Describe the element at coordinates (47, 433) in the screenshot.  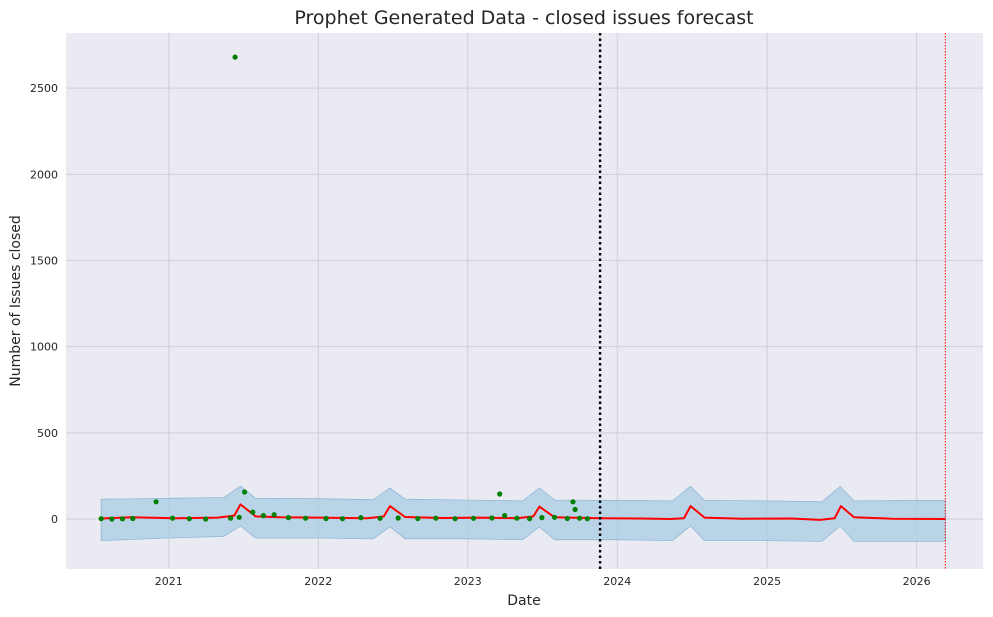
I see `y-tick-label: 500` at that location.